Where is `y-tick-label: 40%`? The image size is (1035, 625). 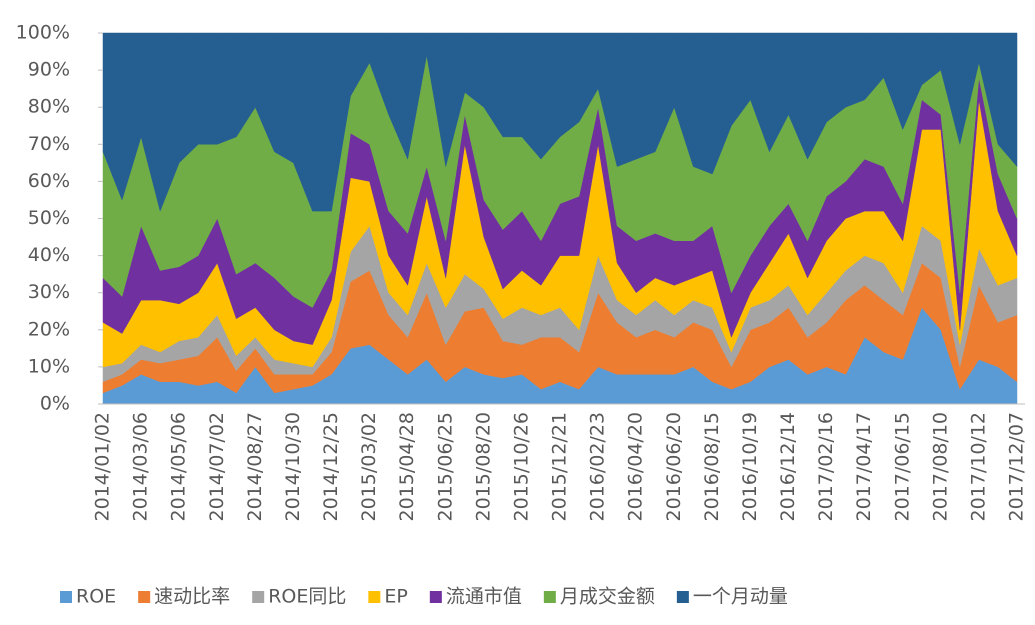 y-tick-label: 40% is located at coordinates (49, 255).